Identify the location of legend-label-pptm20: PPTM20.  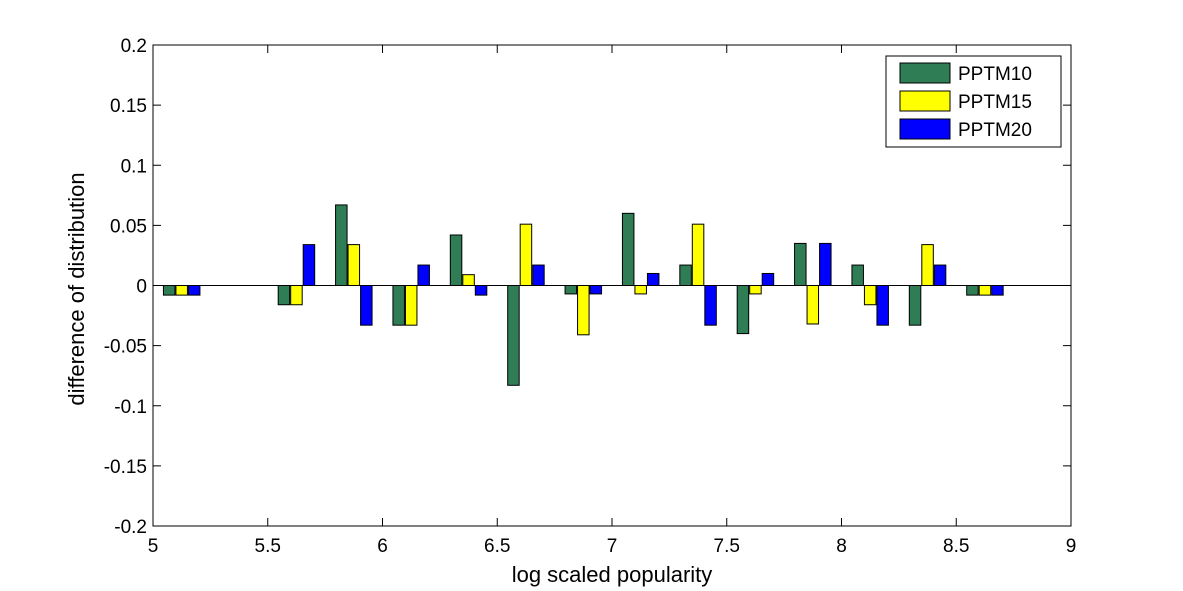
(995, 130).